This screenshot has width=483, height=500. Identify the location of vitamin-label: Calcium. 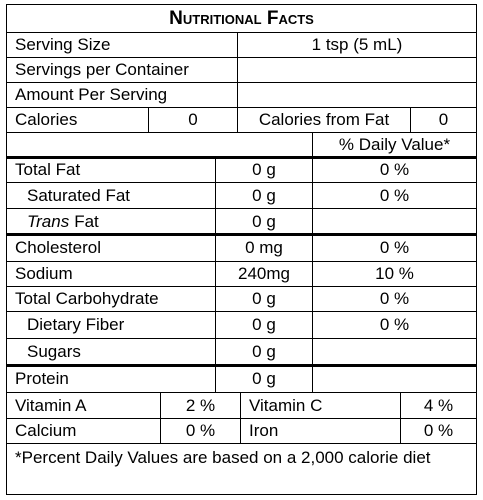
(83, 431).